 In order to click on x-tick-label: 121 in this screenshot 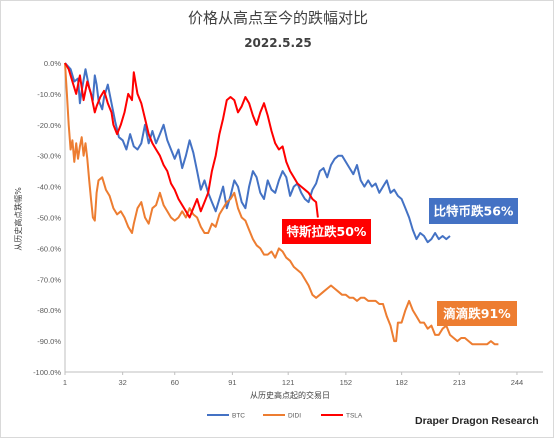, I will do `click(288, 382)`.